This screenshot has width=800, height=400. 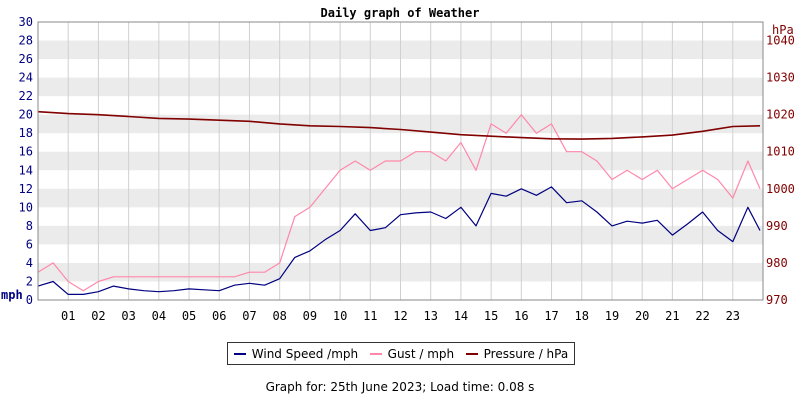 What do you see at coordinates (249, 316) in the screenshot?
I see `x-axis-tick-label: 07` at bounding box center [249, 316].